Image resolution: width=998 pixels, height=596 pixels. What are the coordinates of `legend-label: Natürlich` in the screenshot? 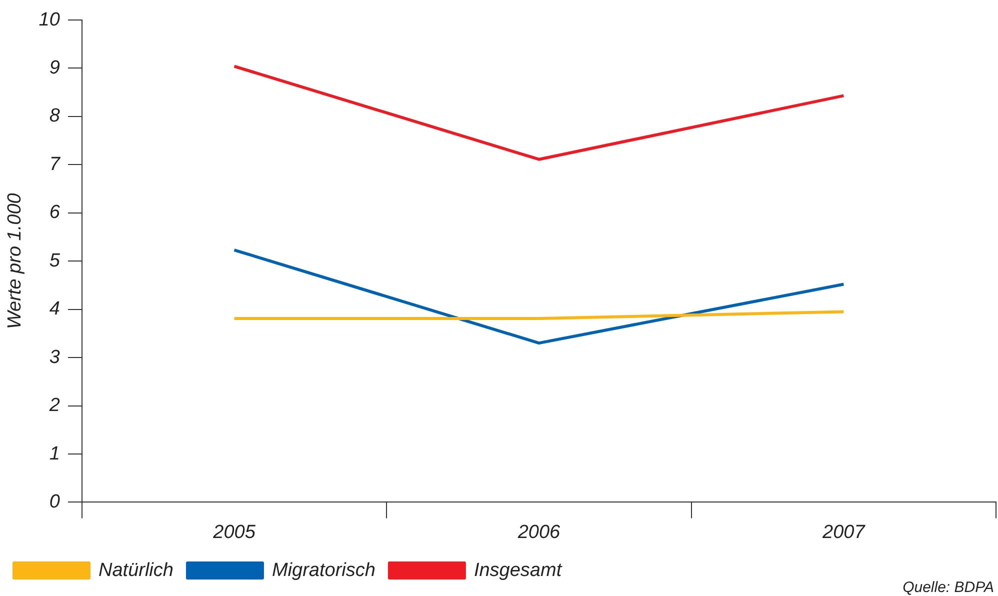 It's located at (136, 570).